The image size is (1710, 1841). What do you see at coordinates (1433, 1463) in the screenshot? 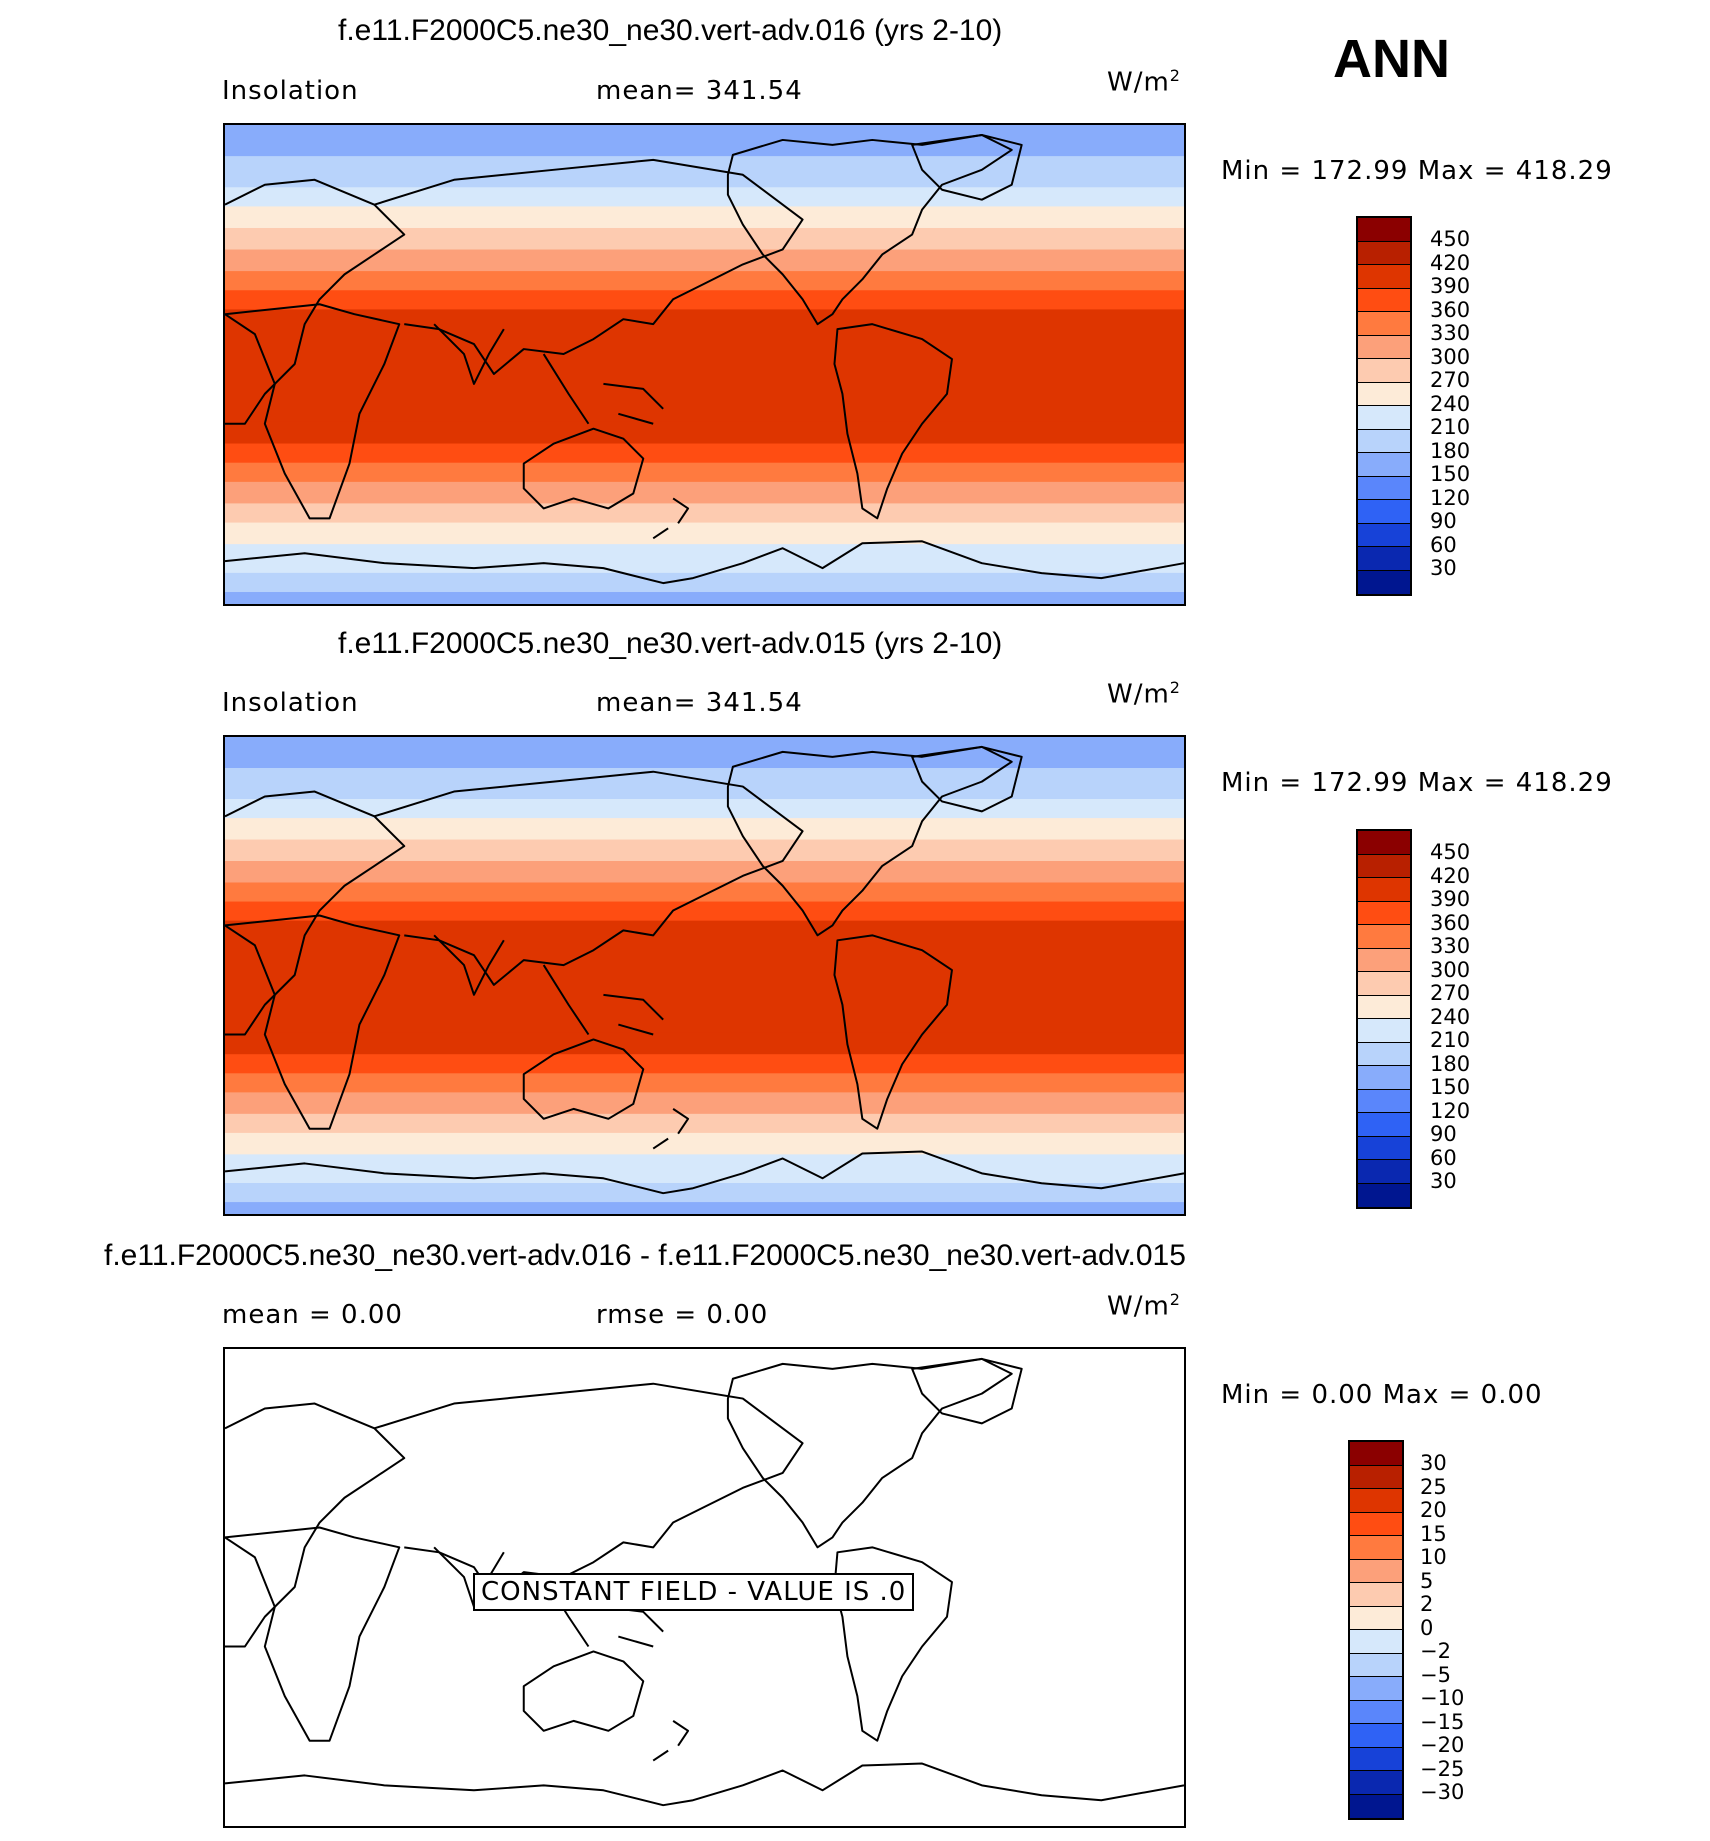
I see `colorbar-tick-label: 30` at bounding box center [1433, 1463].